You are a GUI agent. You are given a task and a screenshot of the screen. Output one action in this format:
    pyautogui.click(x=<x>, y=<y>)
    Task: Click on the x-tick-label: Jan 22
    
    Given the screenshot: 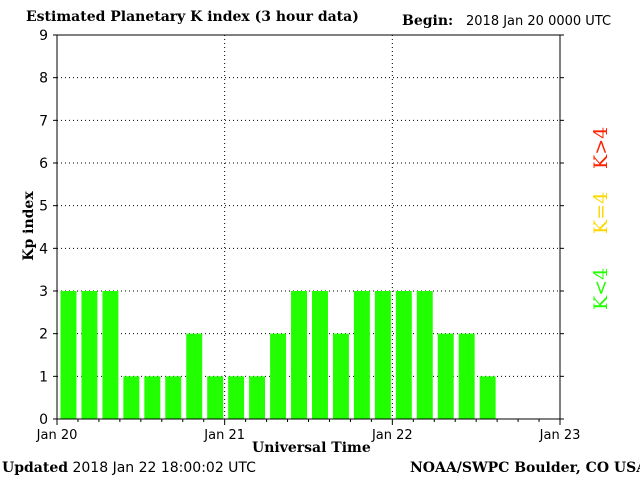 What is the action you would take?
    pyautogui.click(x=392, y=435)
    